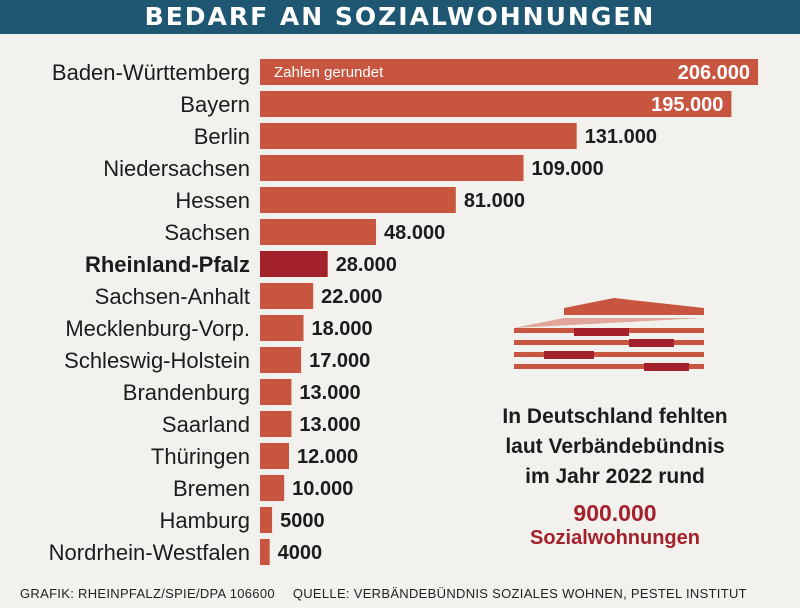  Describe the element at coordinates (207, 232) in the screenshot. I see `category-label: Sachsen` at that location.